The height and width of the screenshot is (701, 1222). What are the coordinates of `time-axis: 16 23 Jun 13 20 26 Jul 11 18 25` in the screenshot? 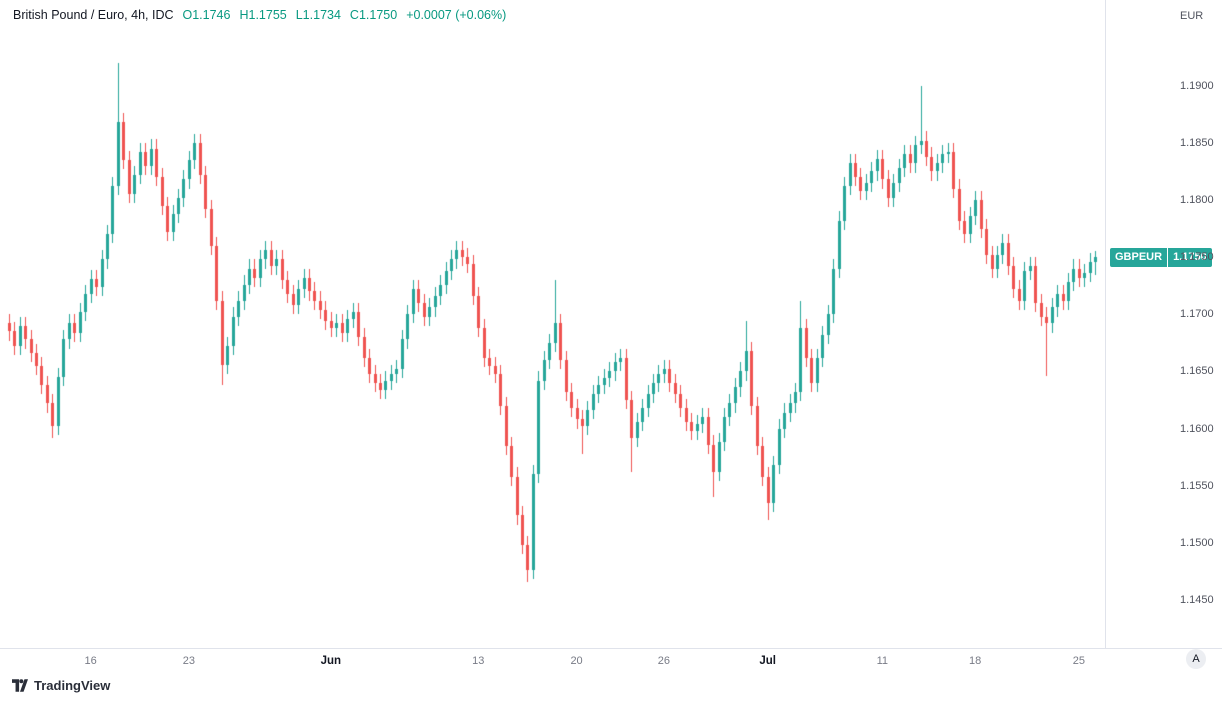 It's located at (611, 662).